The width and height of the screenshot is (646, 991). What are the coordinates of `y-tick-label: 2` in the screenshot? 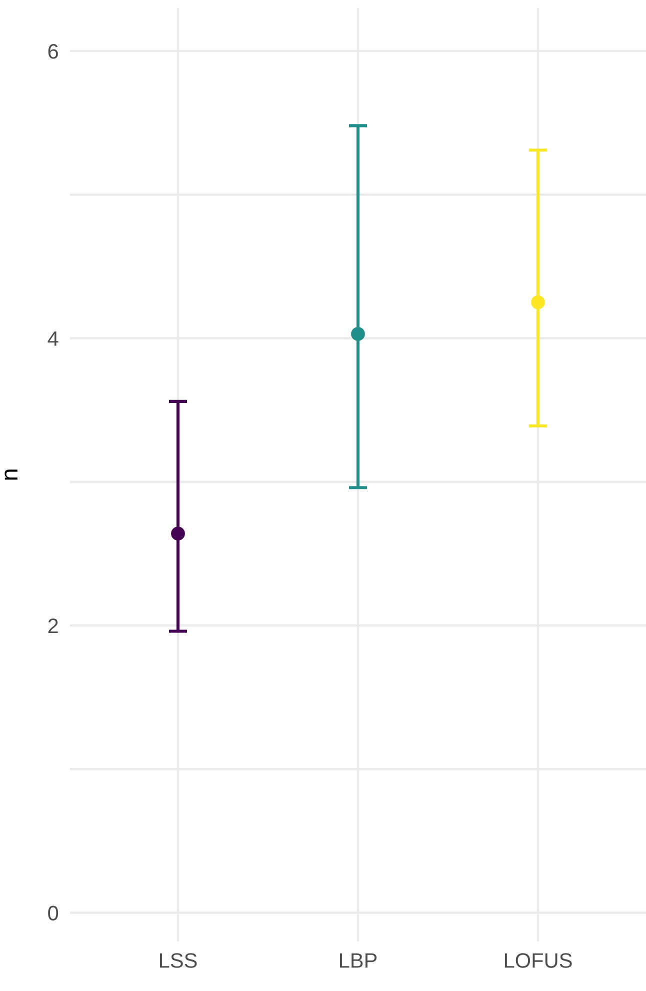 It's located at (53, 626).